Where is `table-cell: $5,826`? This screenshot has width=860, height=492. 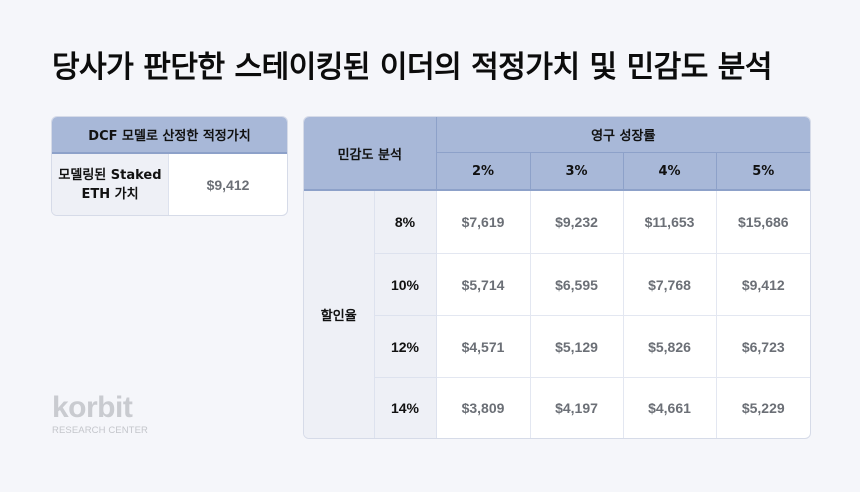 table-cell: $5,826 is located at coordinates (670, 347).